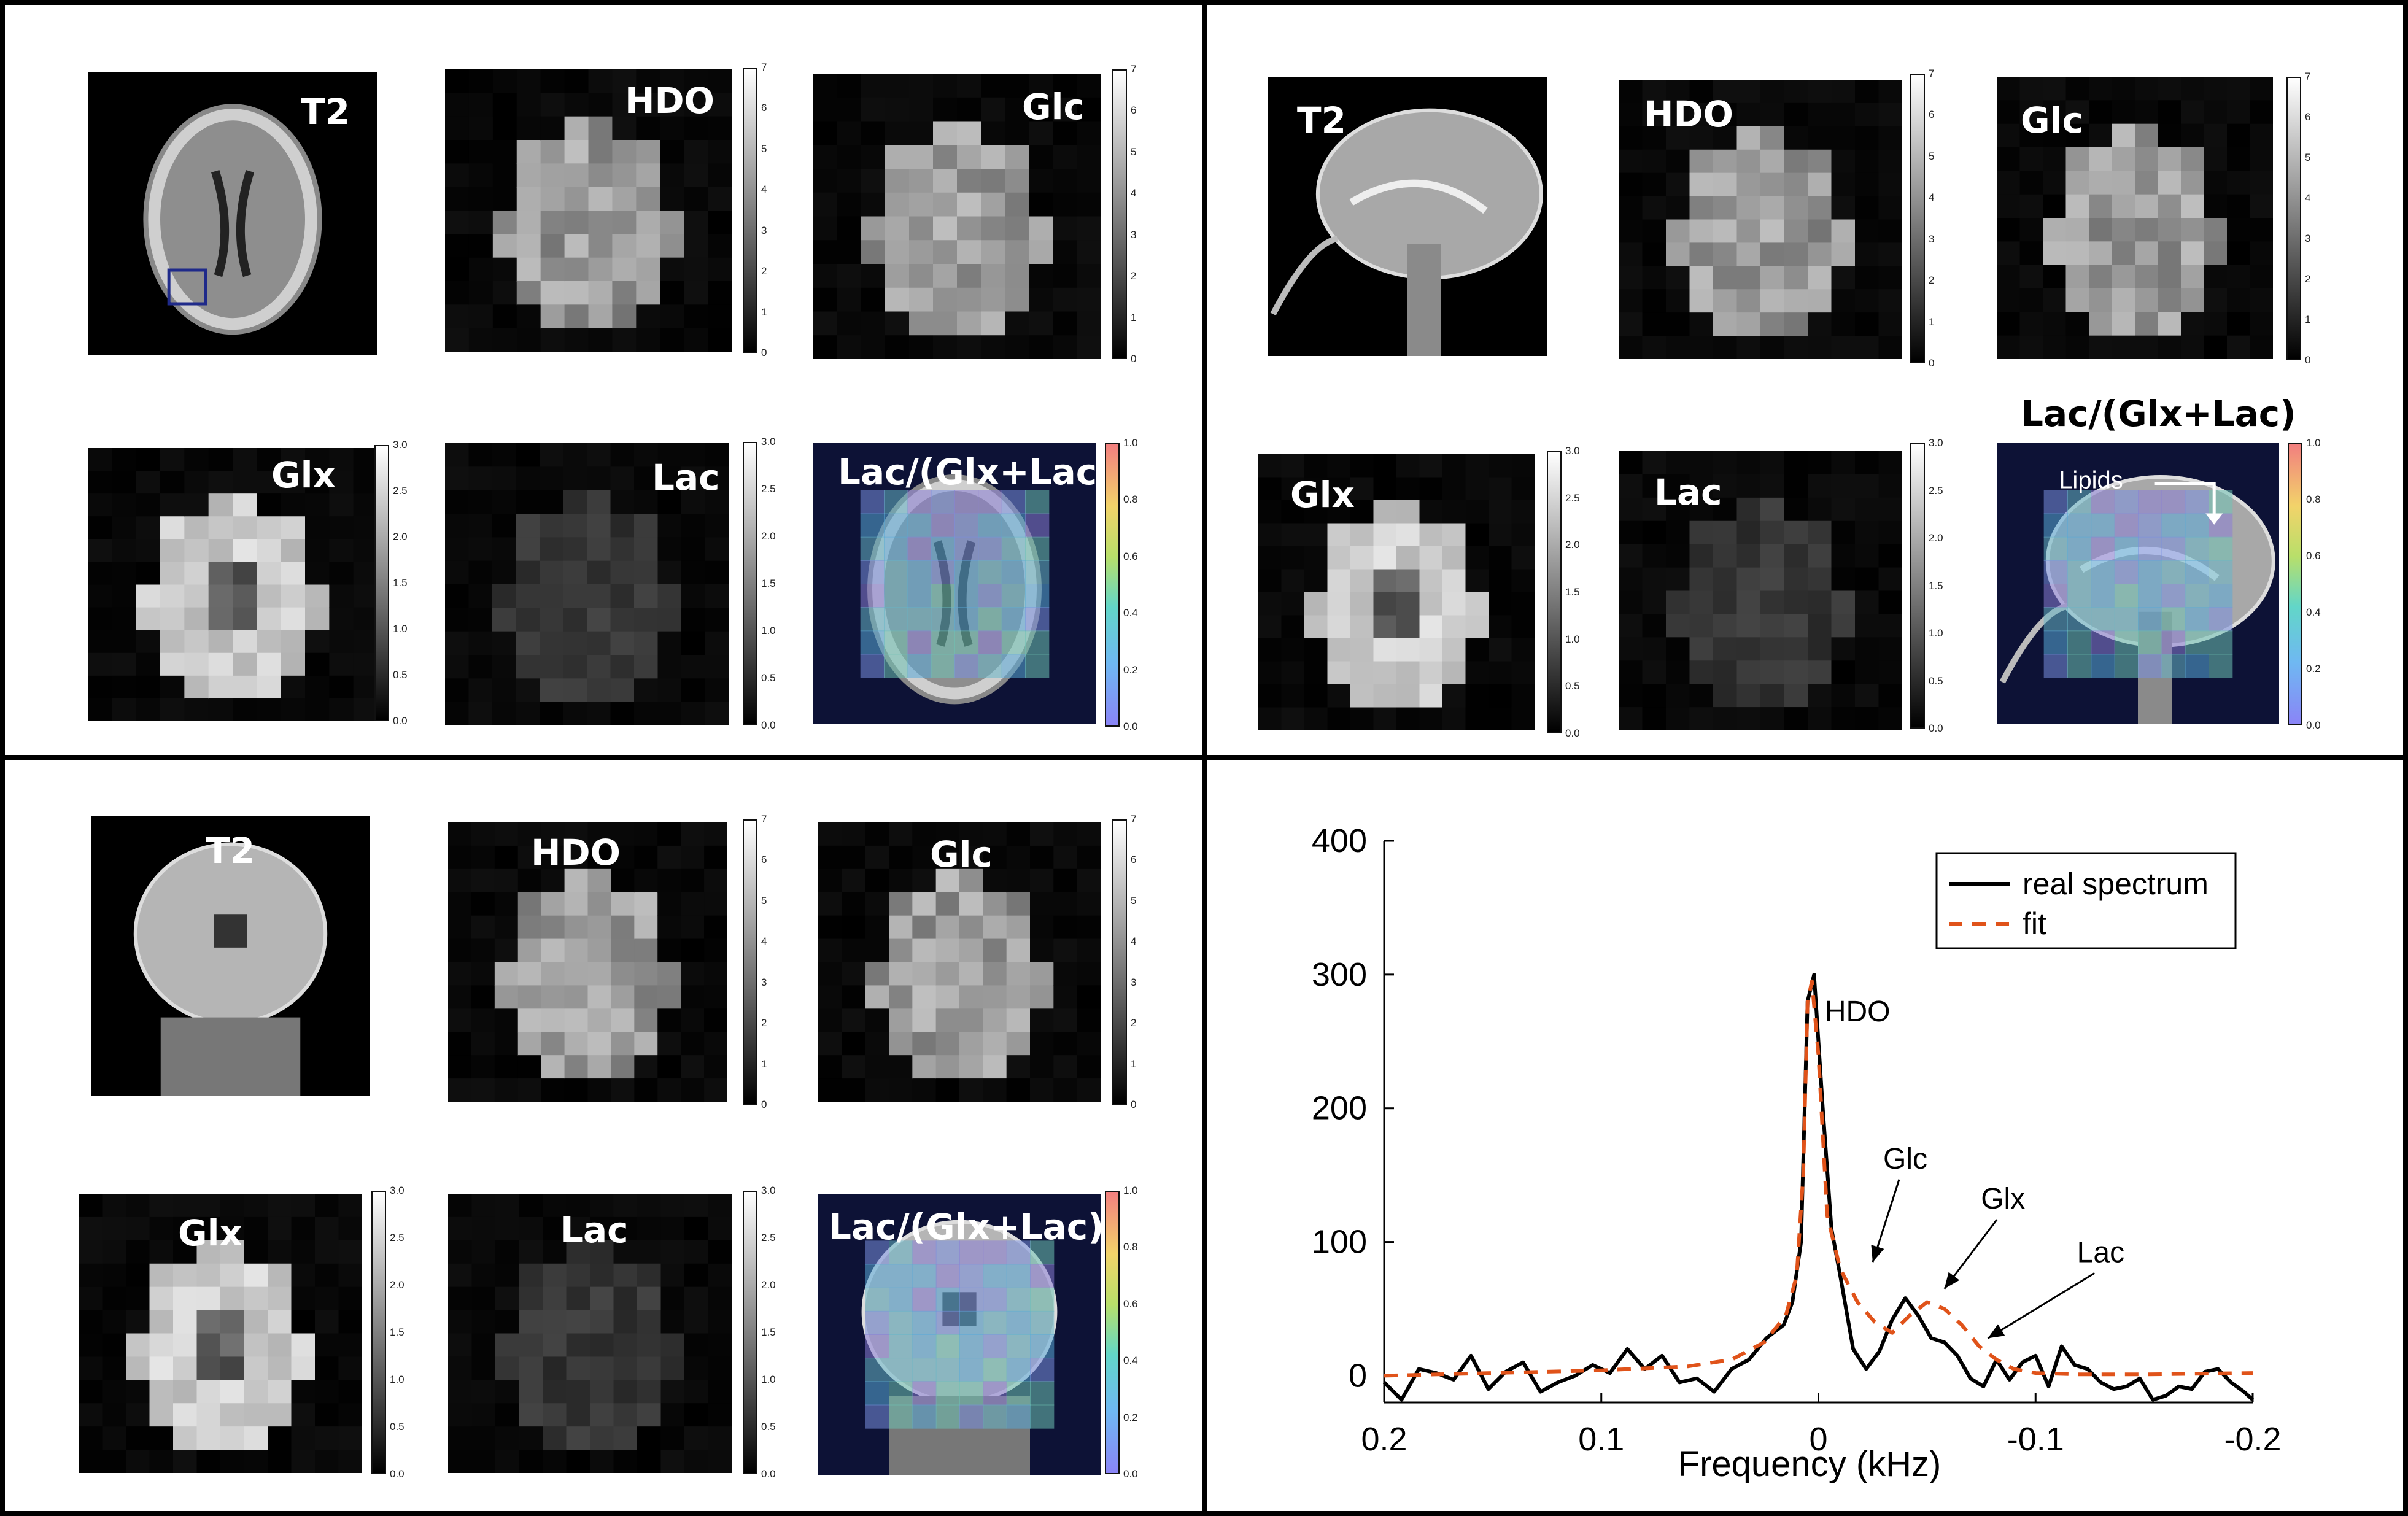 The image size is (2408, 1516). I want to click on tile-label: Lac/(Glx+Lac), so click(975, 472).